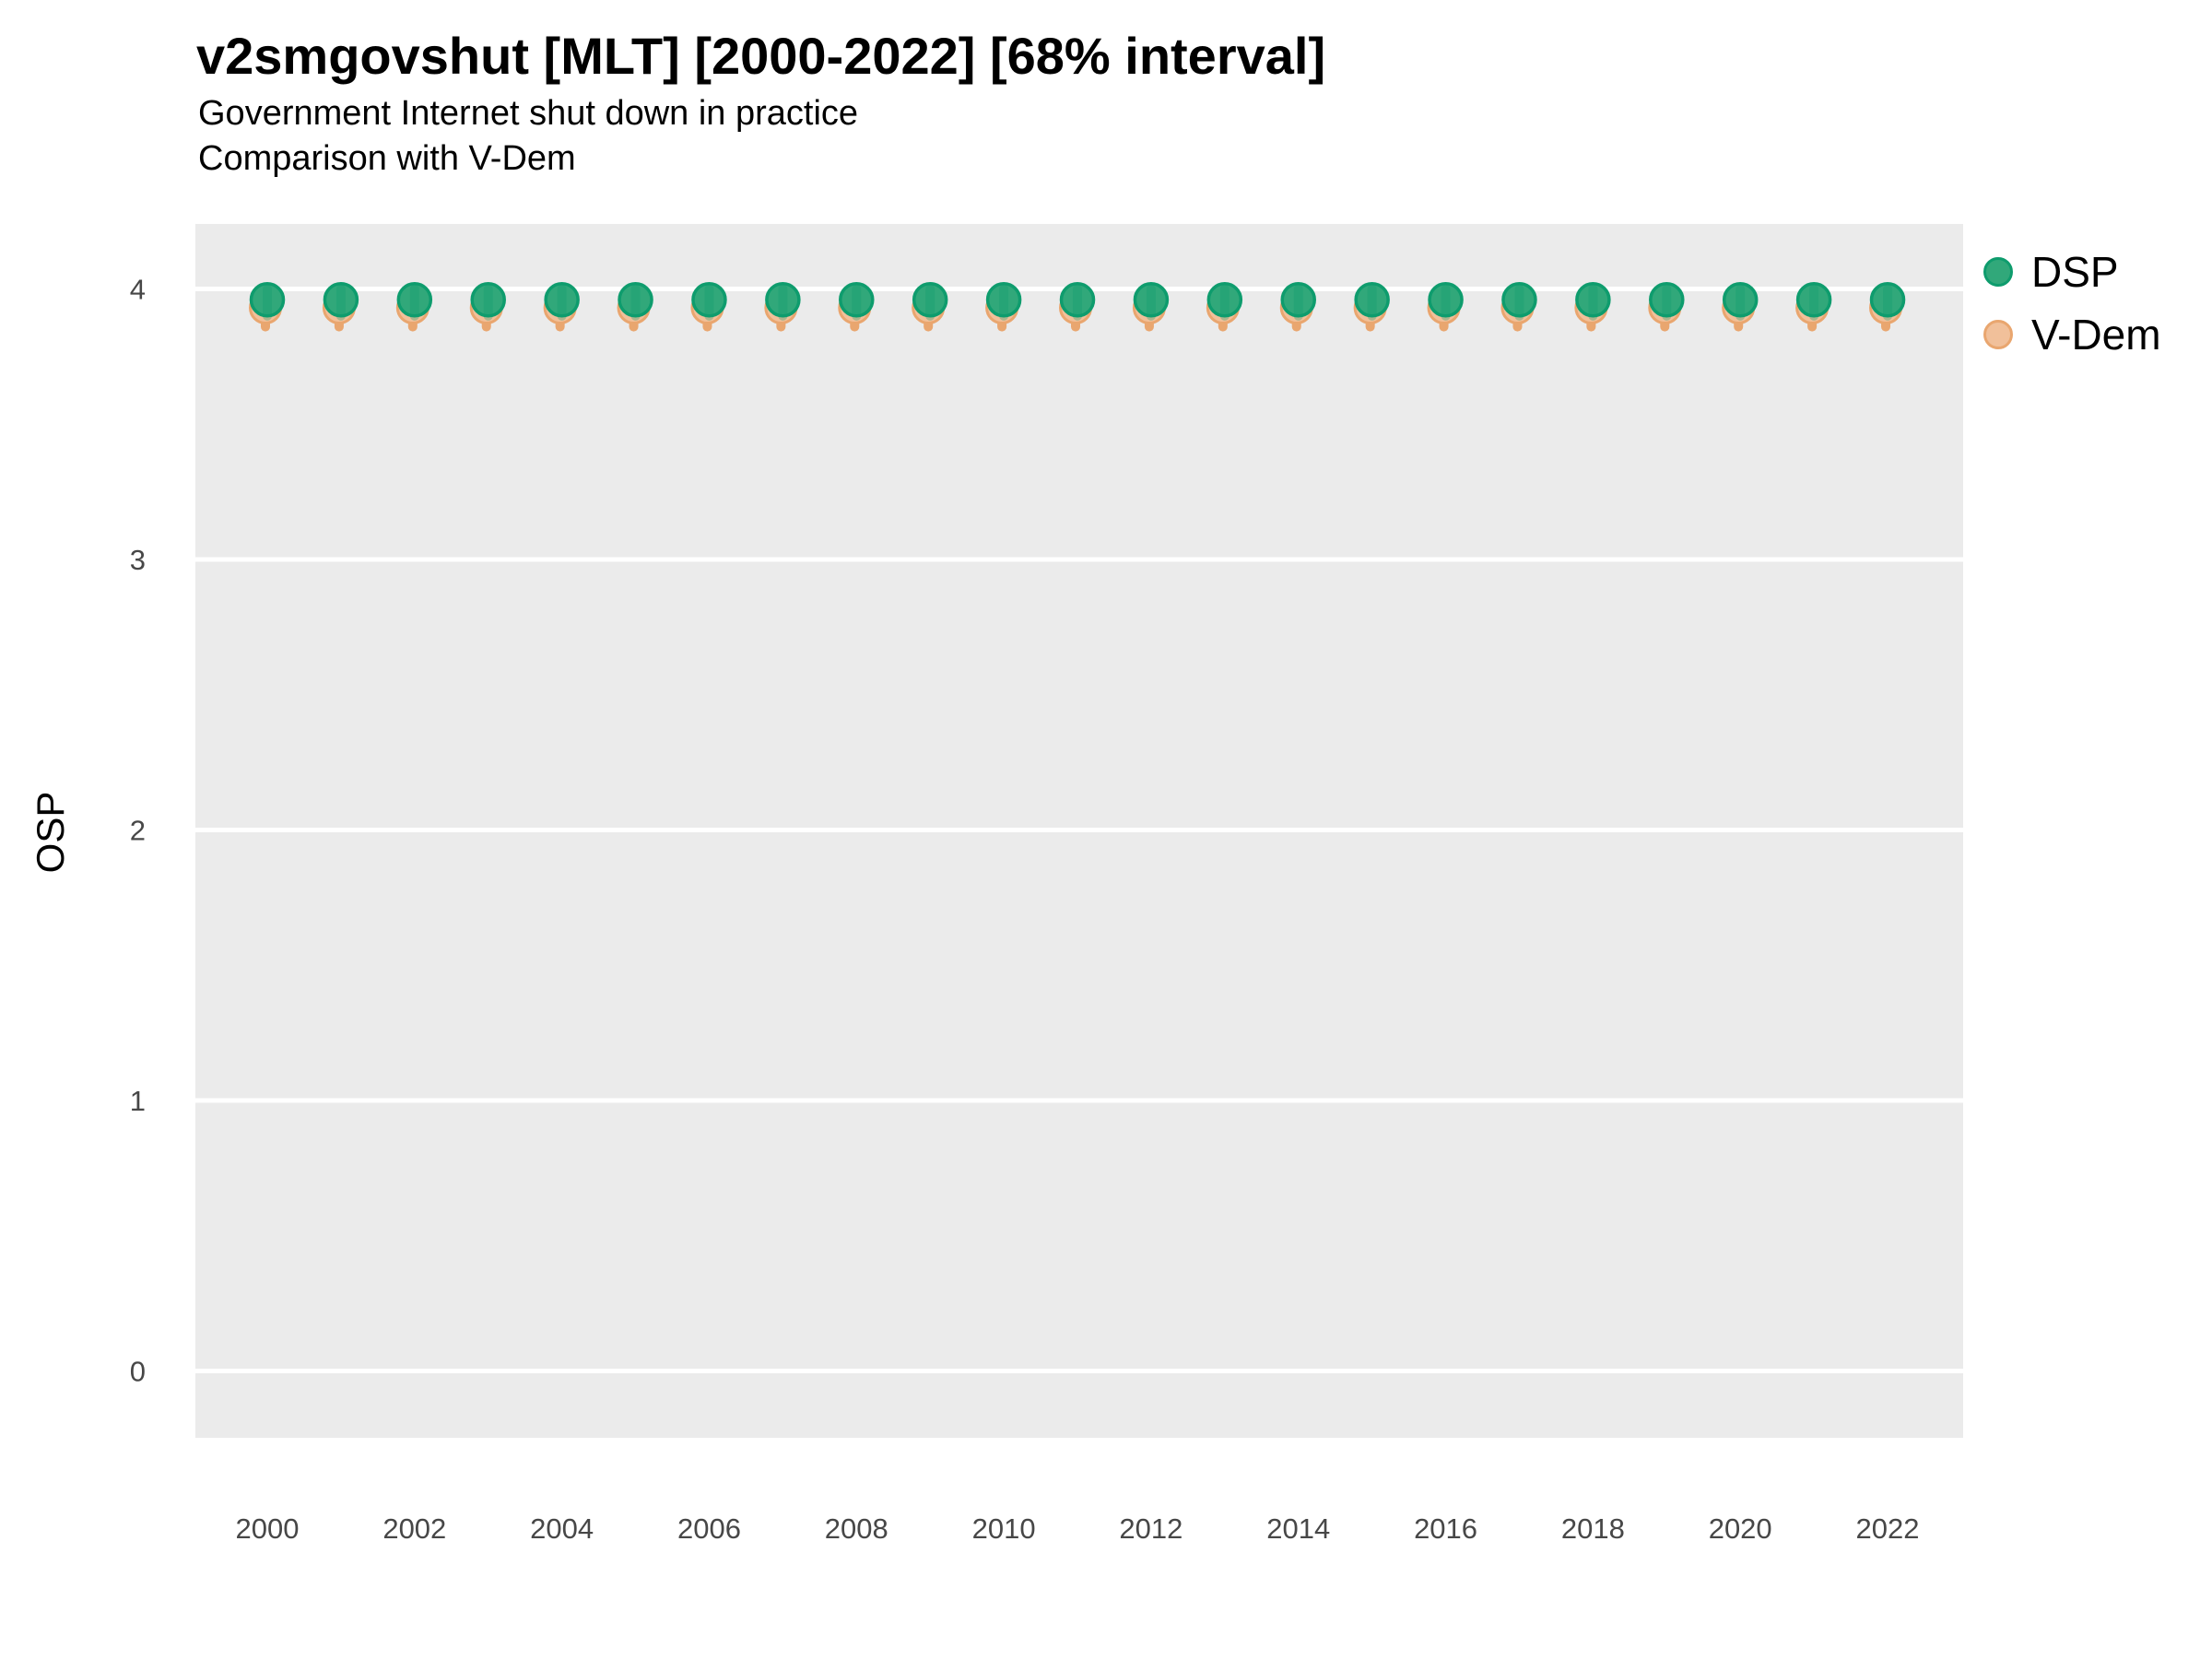  What do you see at coordinates (138, 1372) in the screenshot?
I see `y-tick-label-0: 0` at bounding box center [138, 1372].